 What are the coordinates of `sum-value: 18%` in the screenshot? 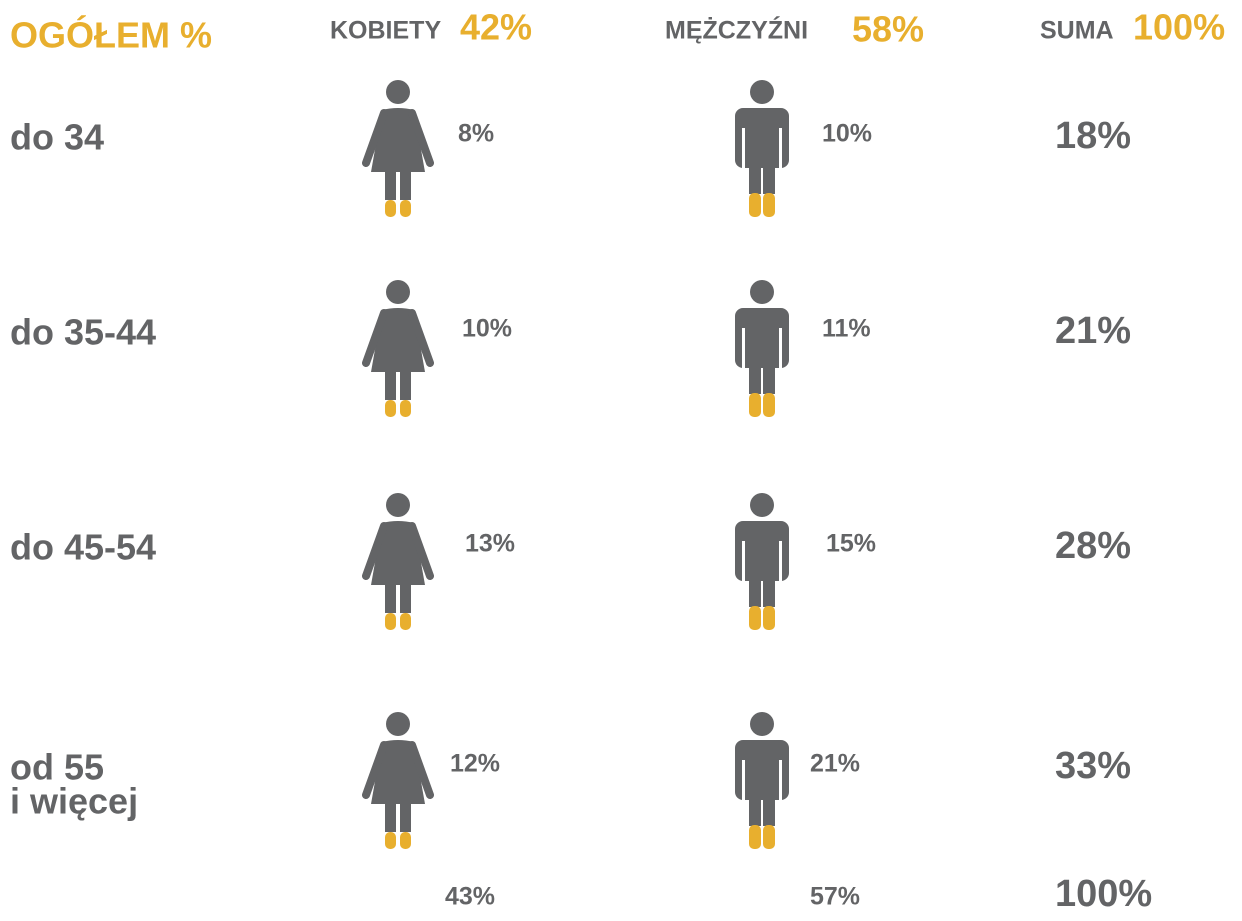 It's located at (1093, 136).